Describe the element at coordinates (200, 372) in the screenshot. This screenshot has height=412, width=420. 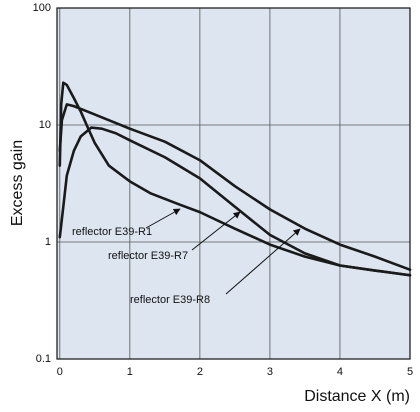
I see `x-tick-label: 2` at that location.